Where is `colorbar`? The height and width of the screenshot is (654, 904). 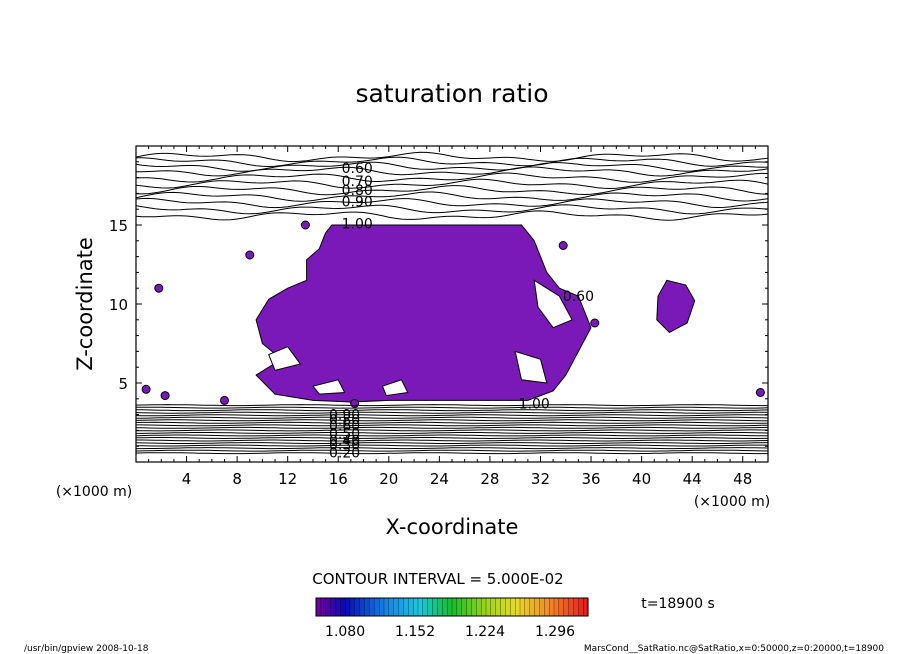 colorbar is located at coordinates (452, 607).